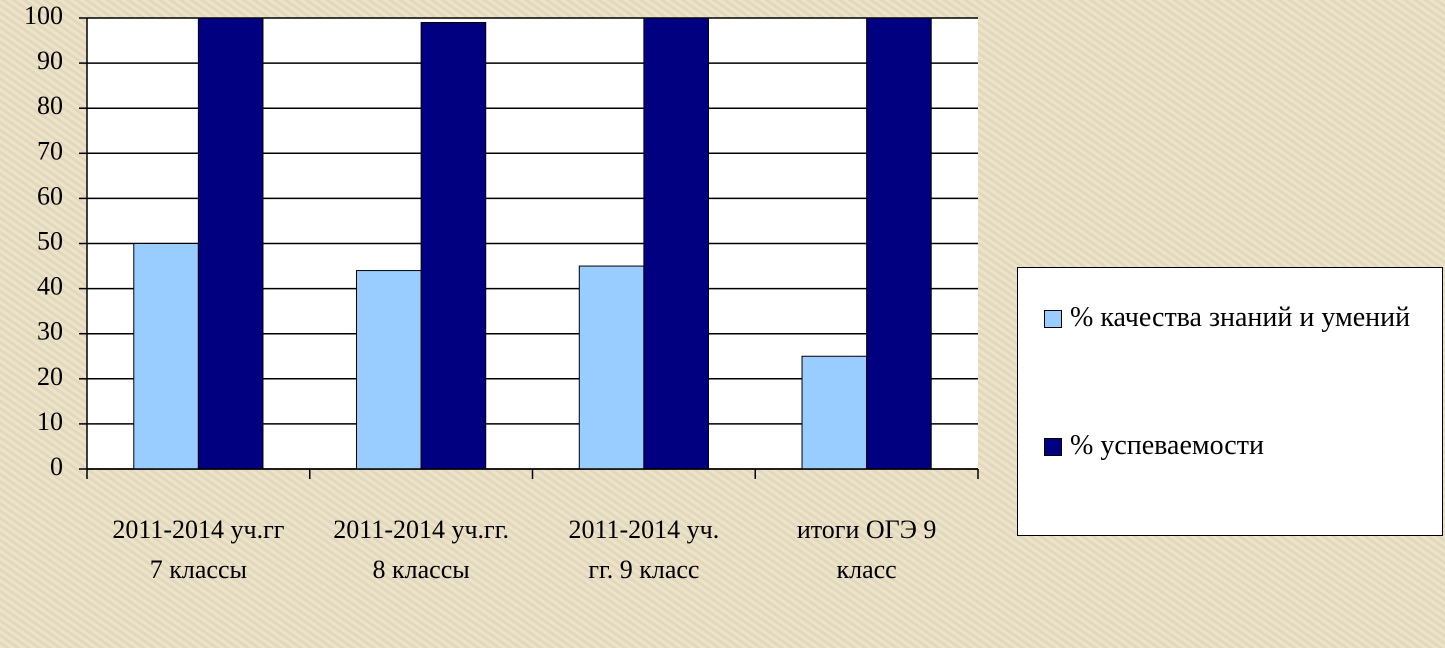 The width and height of the screenshot is (1445, 648). Describe the element at coordinates (56, 466) in the screenshot. I see `y-tick-label: 0` at that location.